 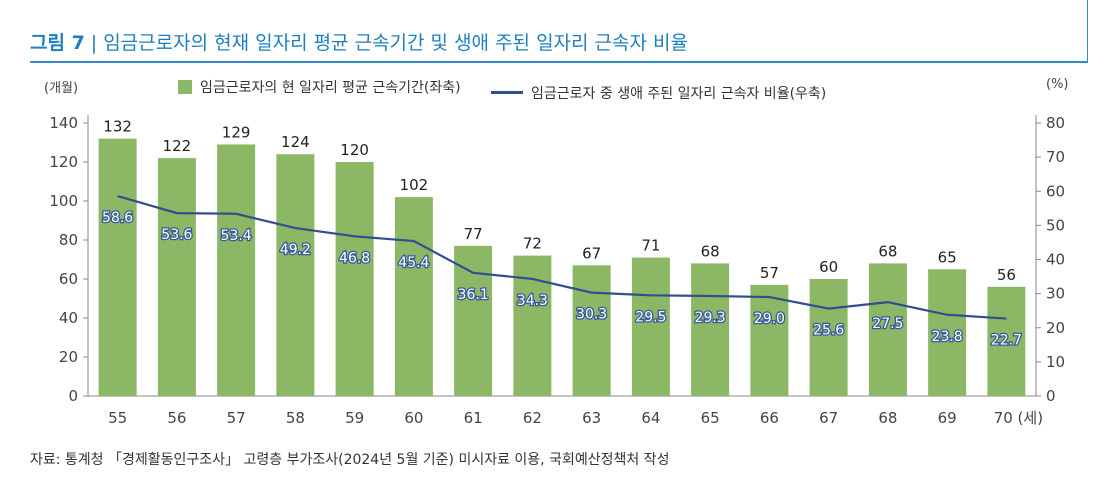 What do you see at coordinates (63, 201) in the screenshot?
I see `left-axis-tick-label: 100` at bounding box center [63, 201].